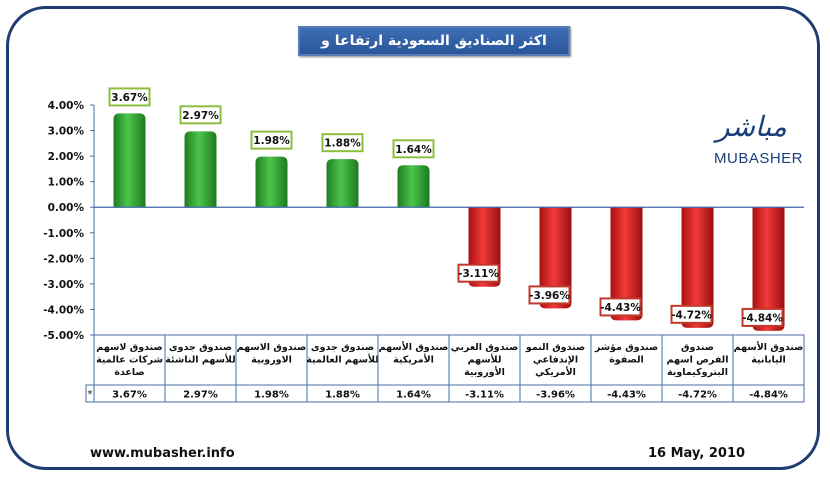 This screenshot has height=478, width=830. Describe the element at coordinates (484, 372) in the screenshot. I see `category-label: الأوروبية` at that location.